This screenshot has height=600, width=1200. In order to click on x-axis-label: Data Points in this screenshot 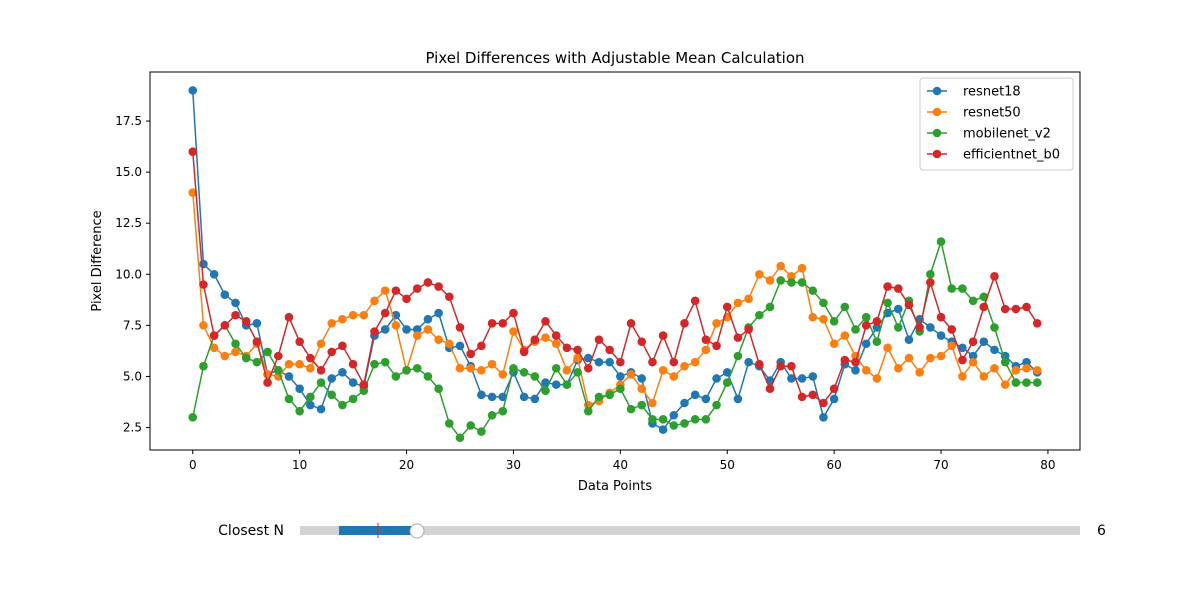, I will do `click(615, 486)`.